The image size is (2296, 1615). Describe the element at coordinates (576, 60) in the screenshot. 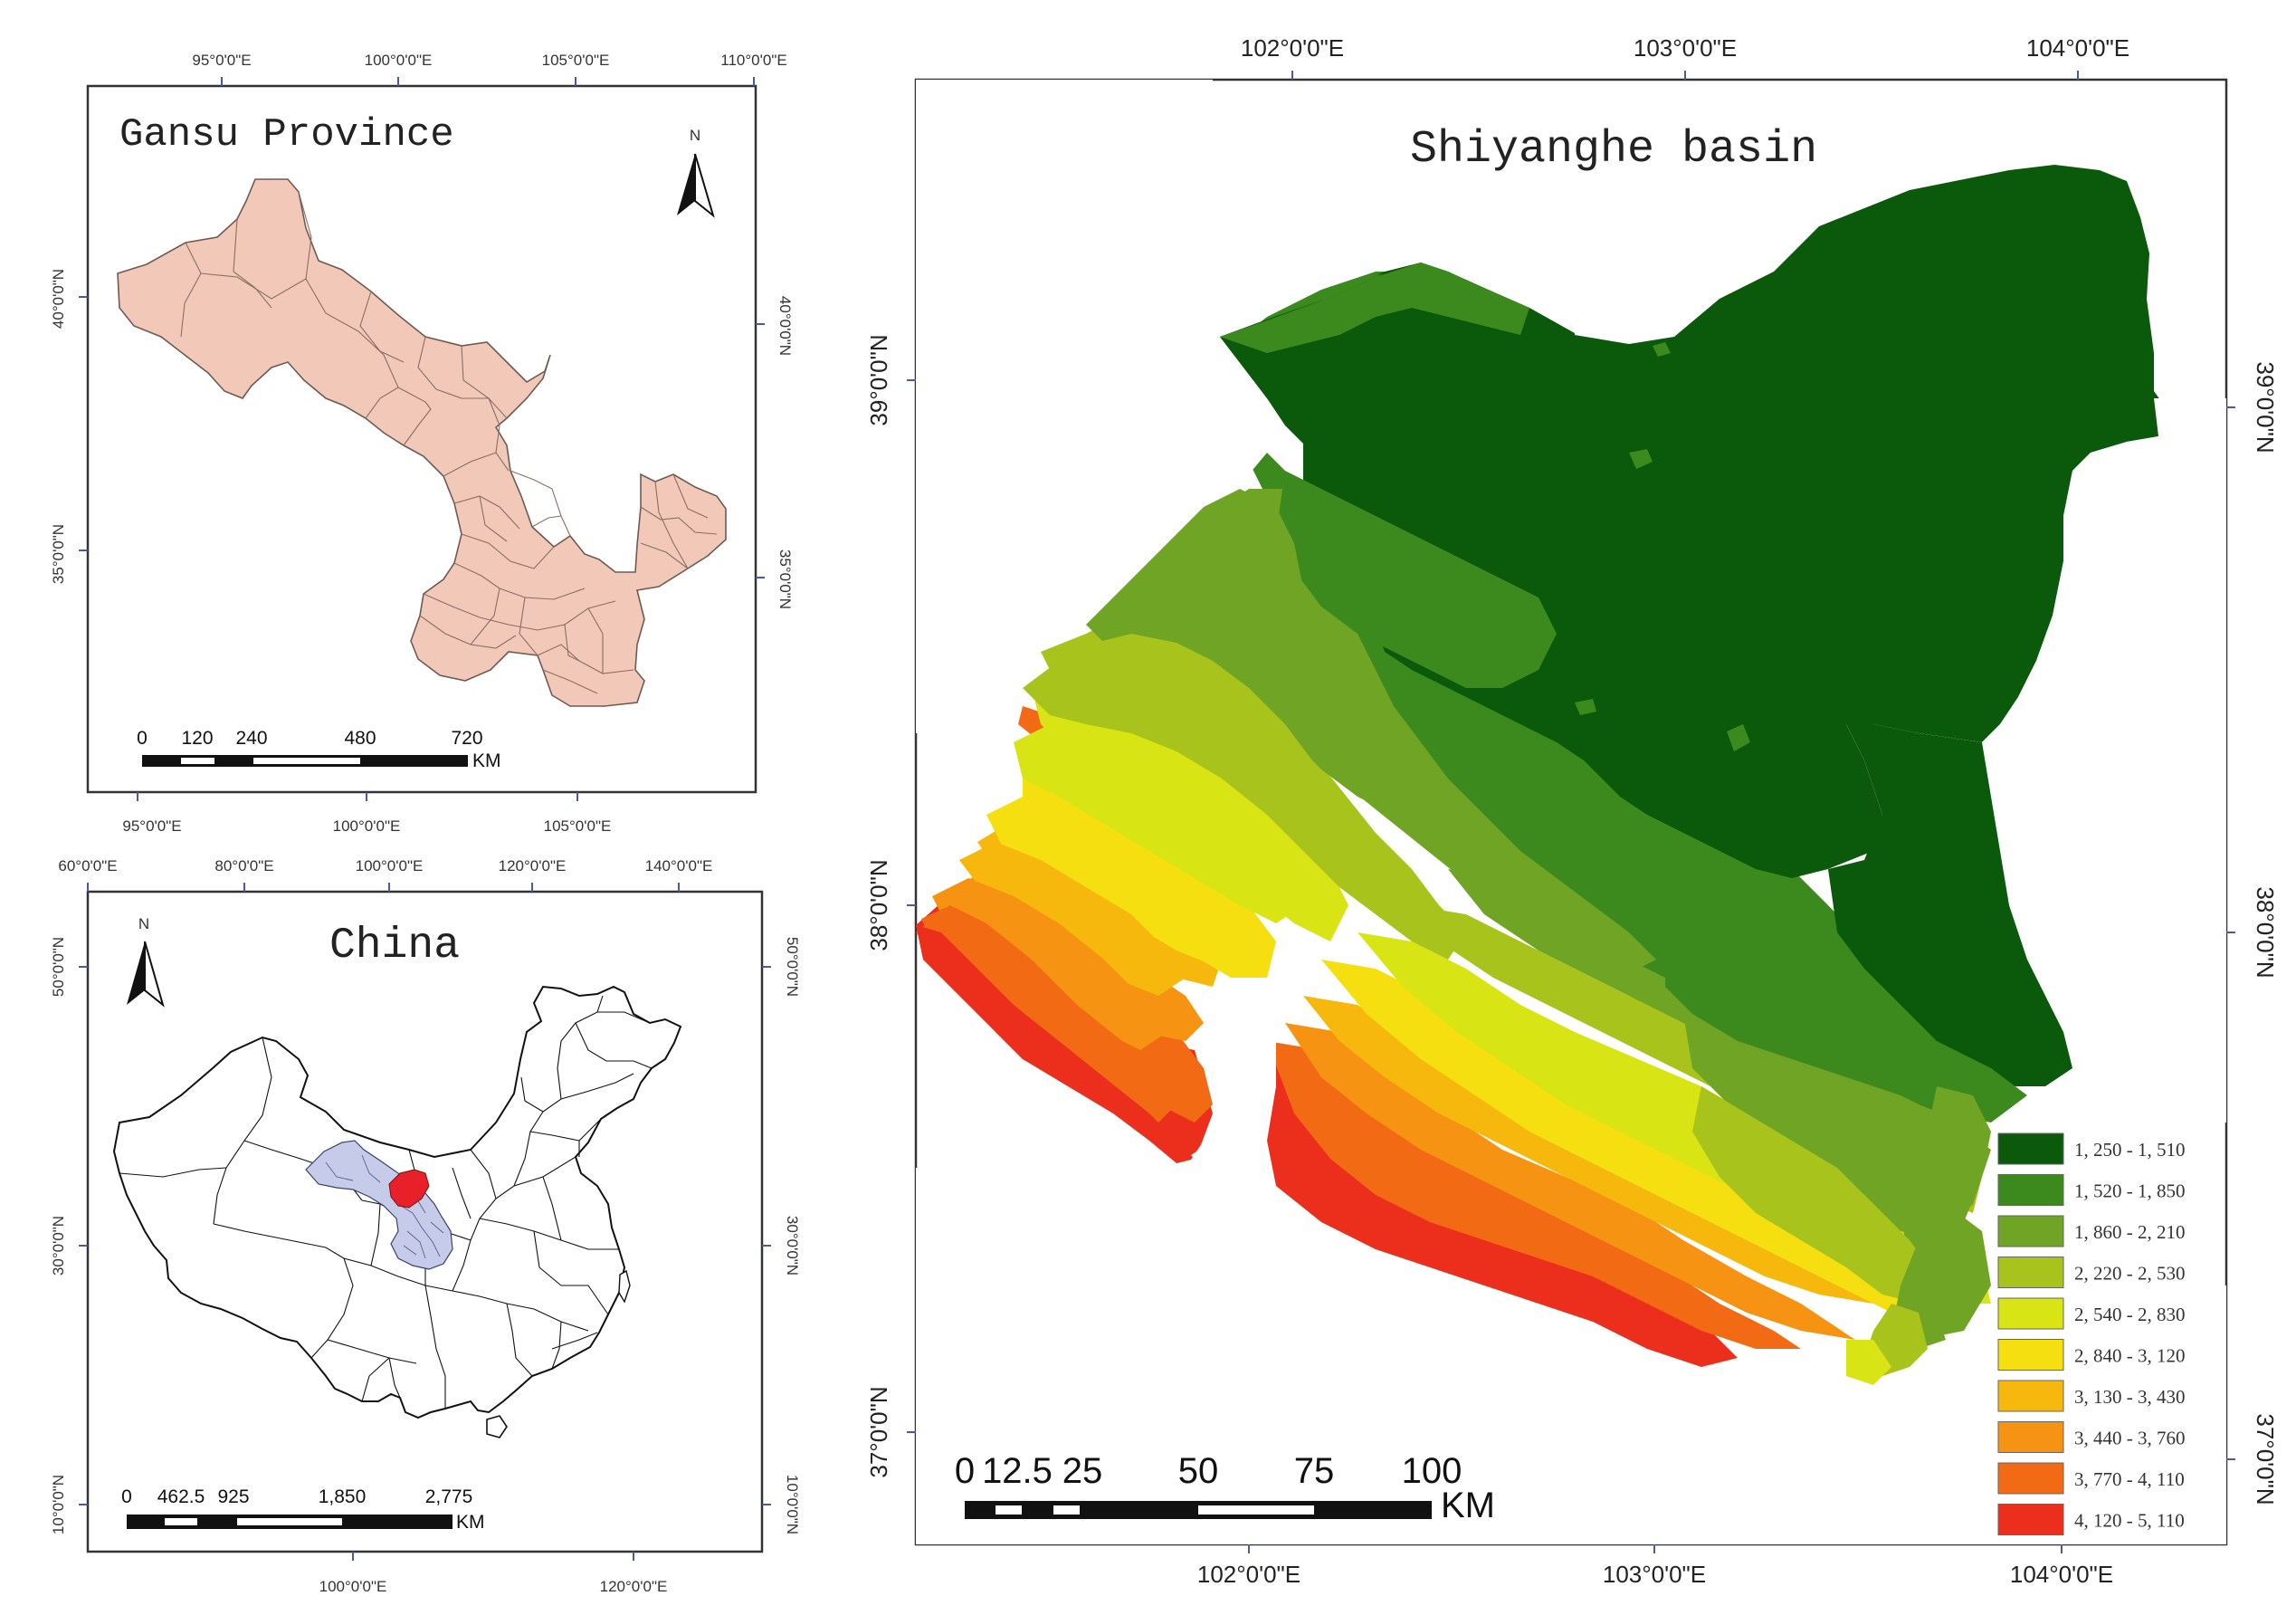

I see `gansu-top-tick-2: 105°0'0"E` at that location.